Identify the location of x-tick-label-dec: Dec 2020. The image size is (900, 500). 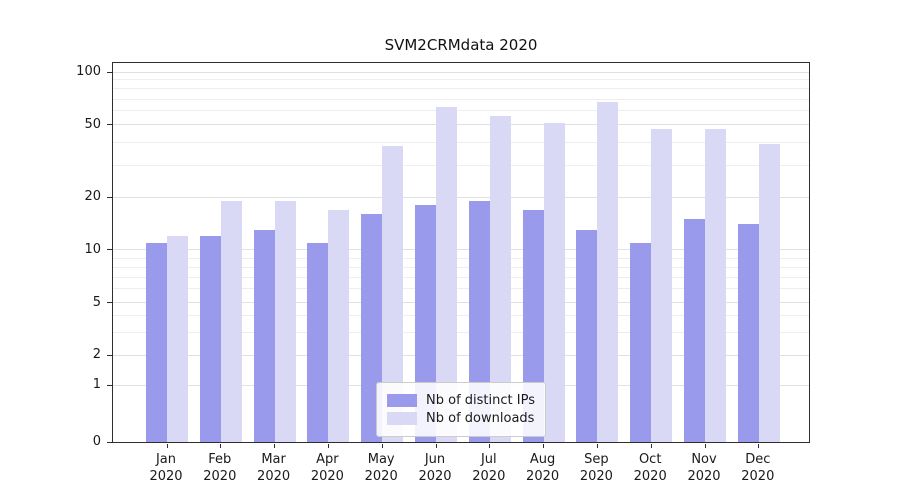
(758, 468).